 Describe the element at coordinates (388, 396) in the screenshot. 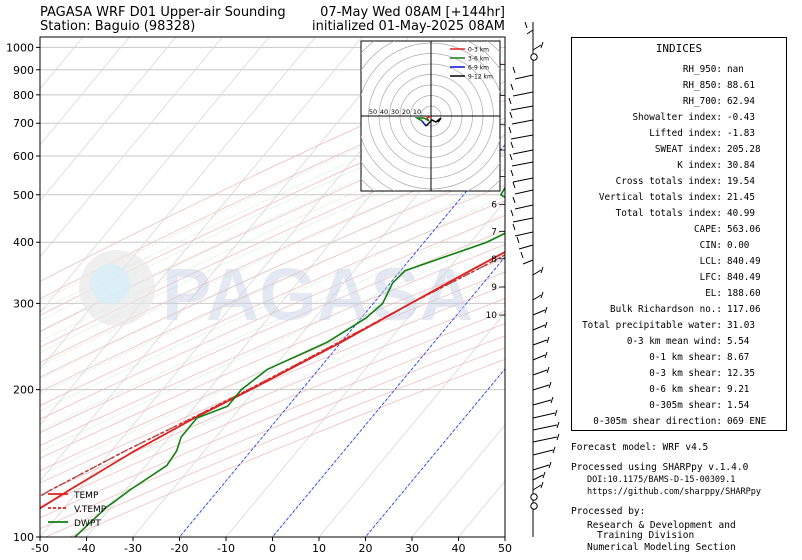

I see `highlight-isotherm` at that location.